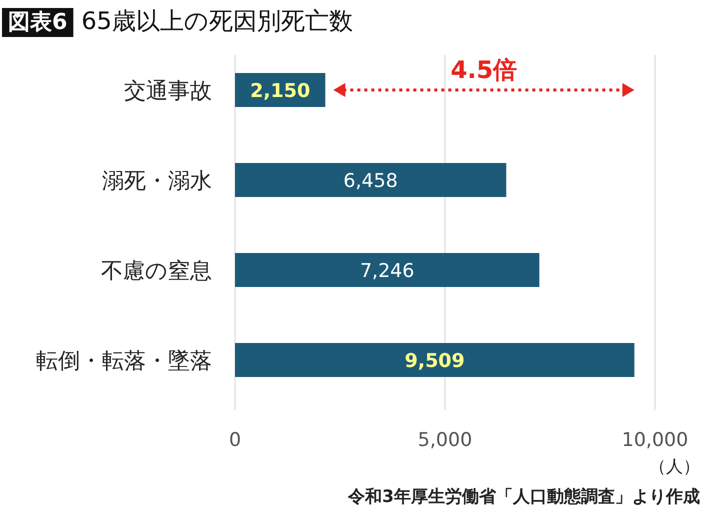  Describe the element at coordinates (157, 181) in the screenshot. I see `y-tick-label: 溺死・溺水` at that location.